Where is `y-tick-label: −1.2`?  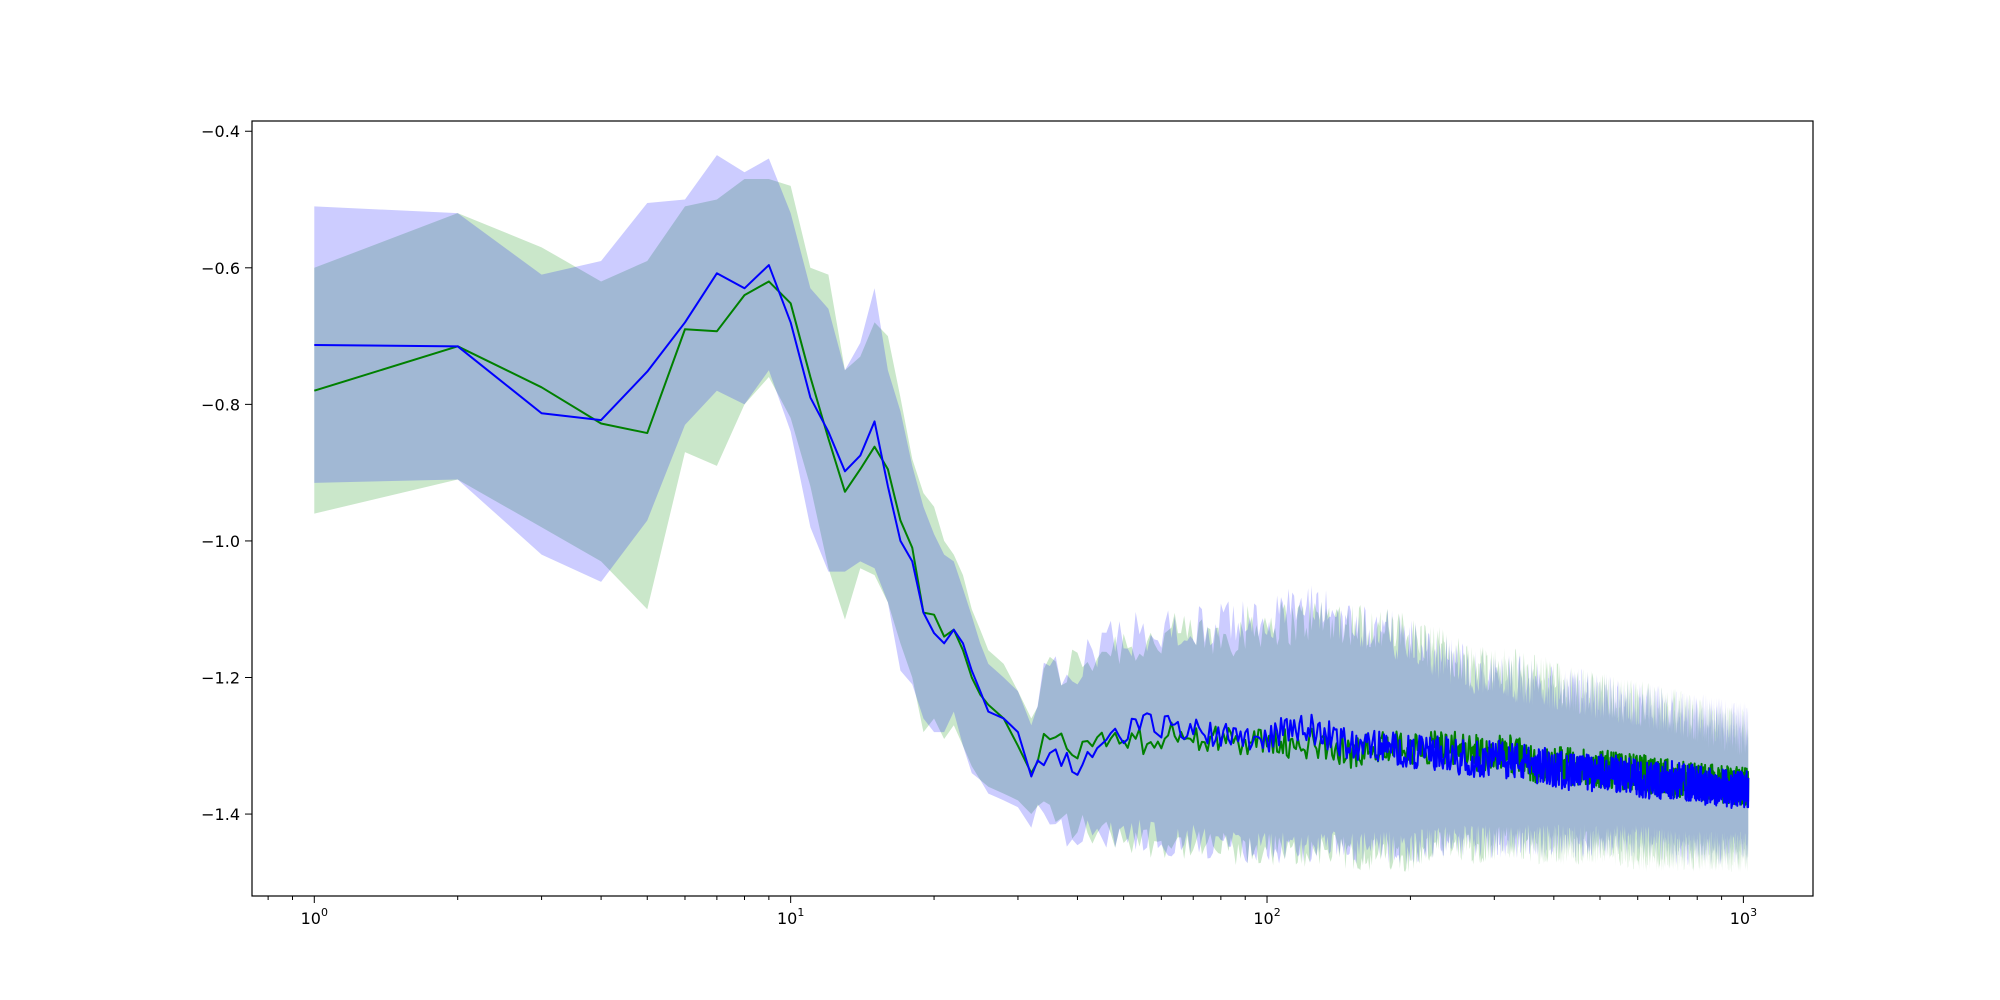 y-tick-label: −1.2 is located at coordinates (220, 677).